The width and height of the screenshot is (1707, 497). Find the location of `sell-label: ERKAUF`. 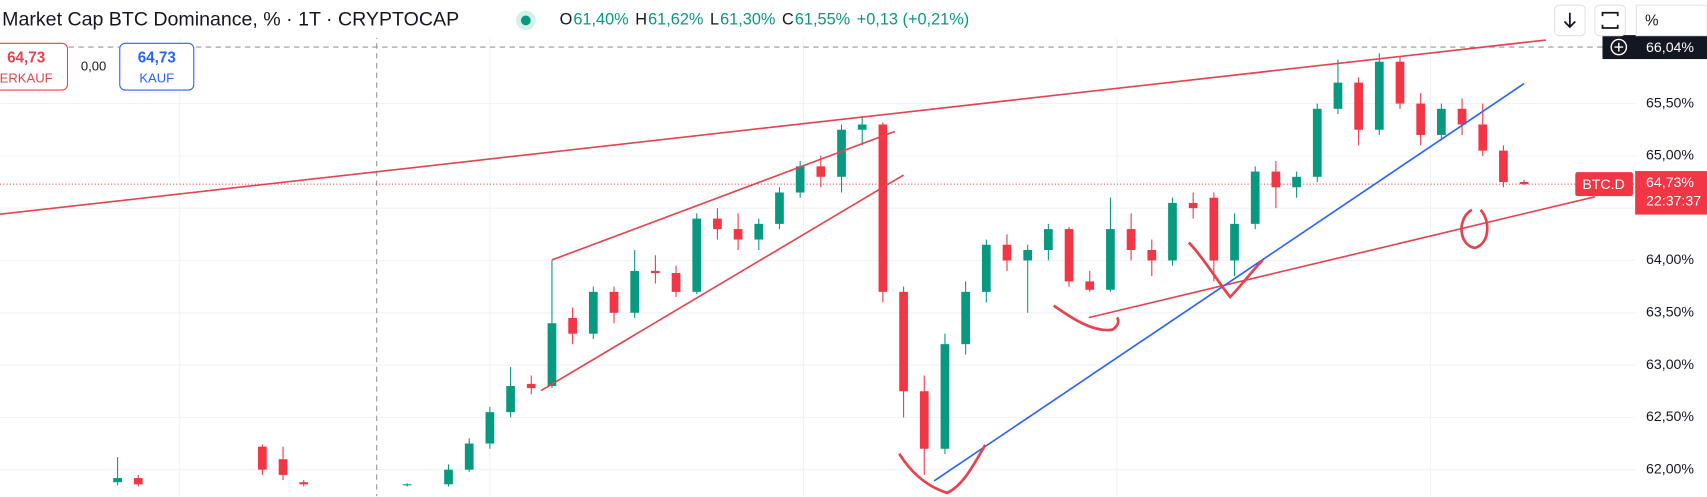

sell-label: ERKAUF is located at coordinates (26, 78).